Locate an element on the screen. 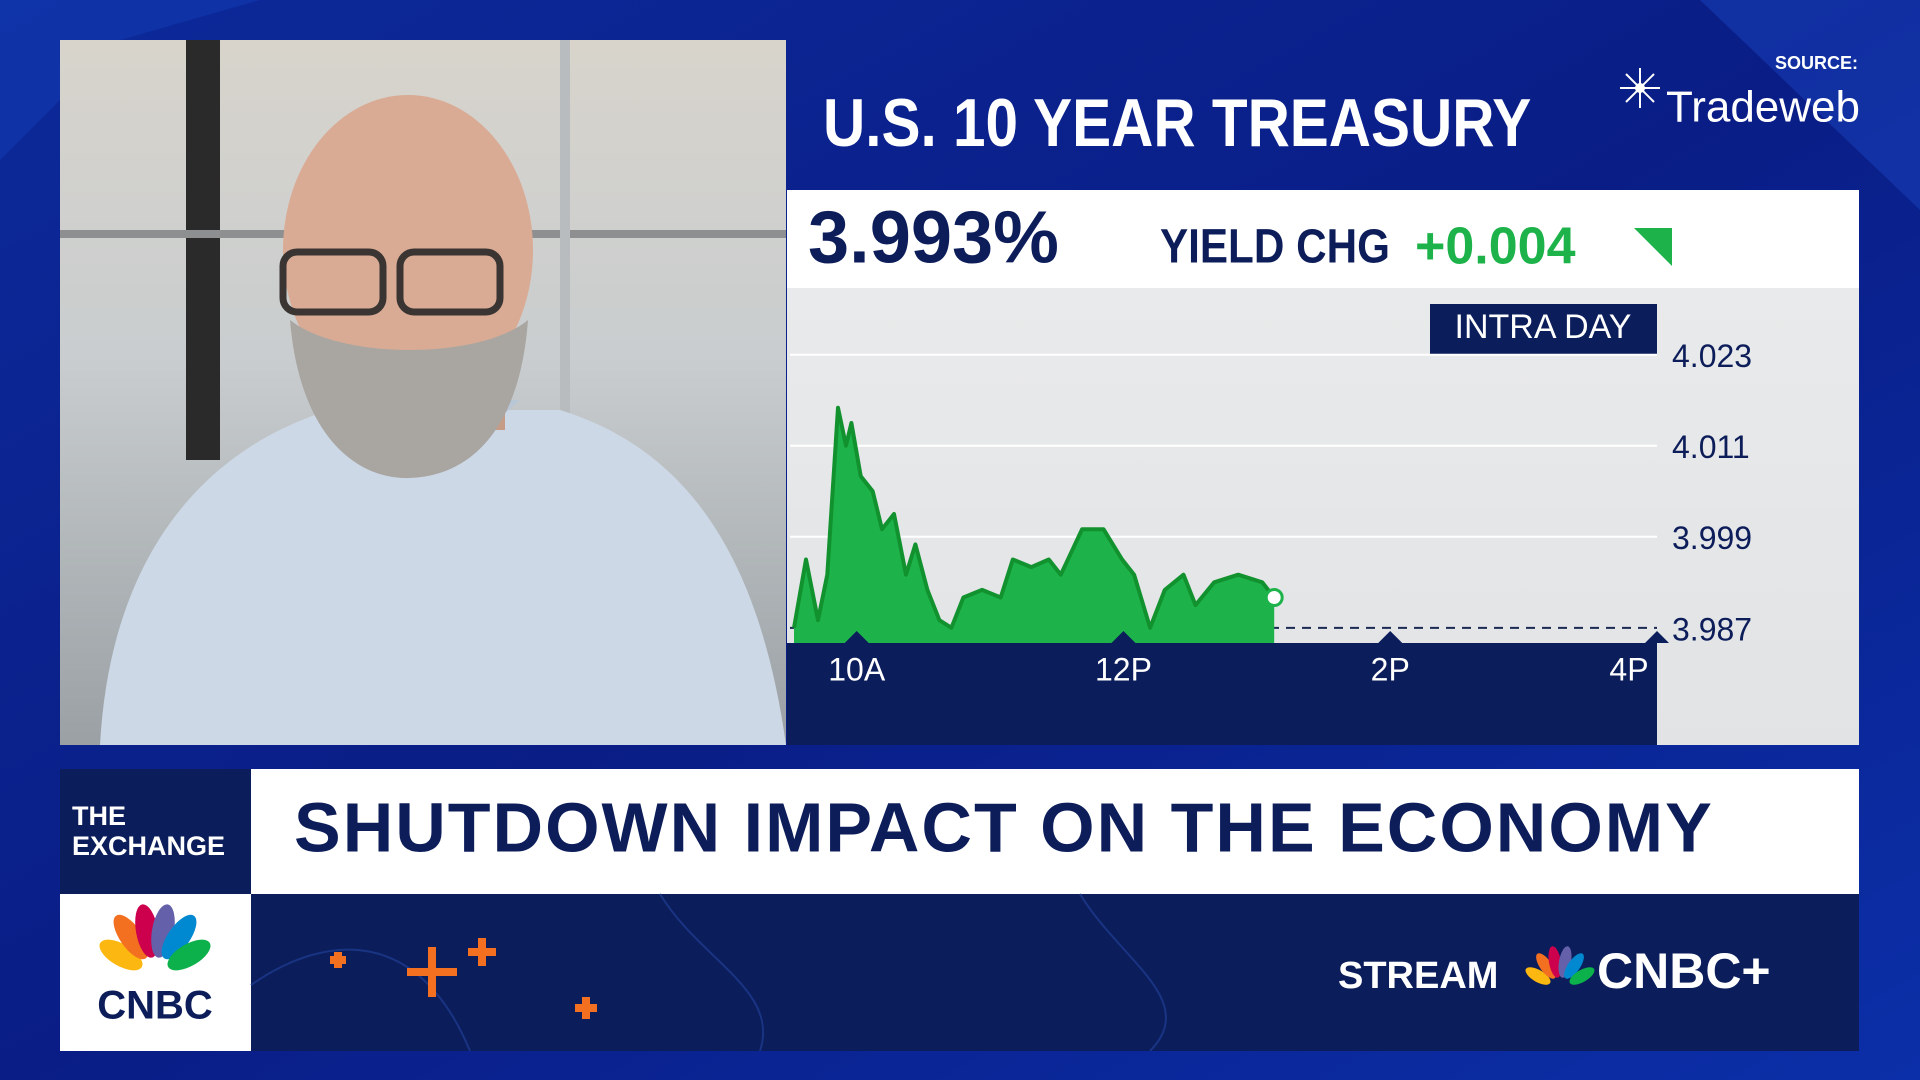 The width and height of the screenshot is (1920, 1080). background-shape is located at coordinates (1810, 105).